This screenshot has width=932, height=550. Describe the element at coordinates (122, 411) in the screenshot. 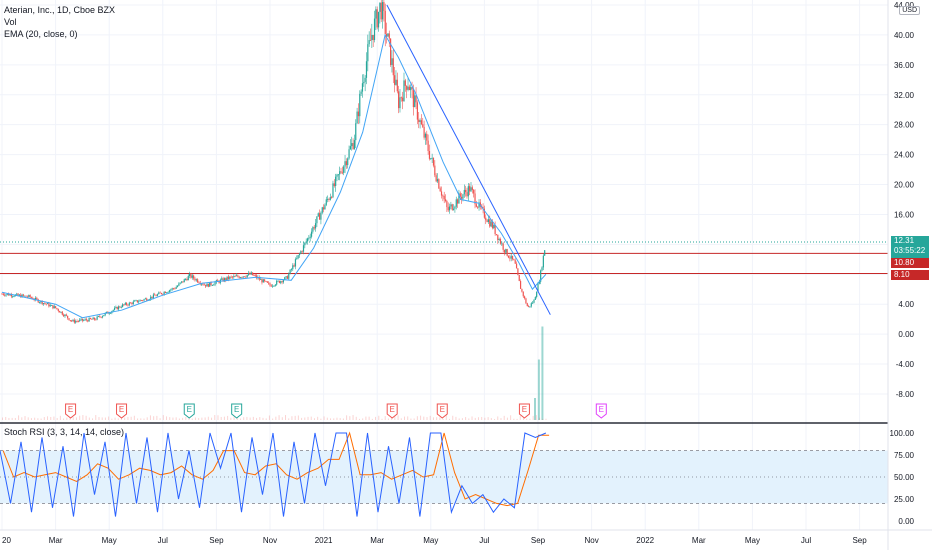

I see `earnings-marker-shape` at that location.